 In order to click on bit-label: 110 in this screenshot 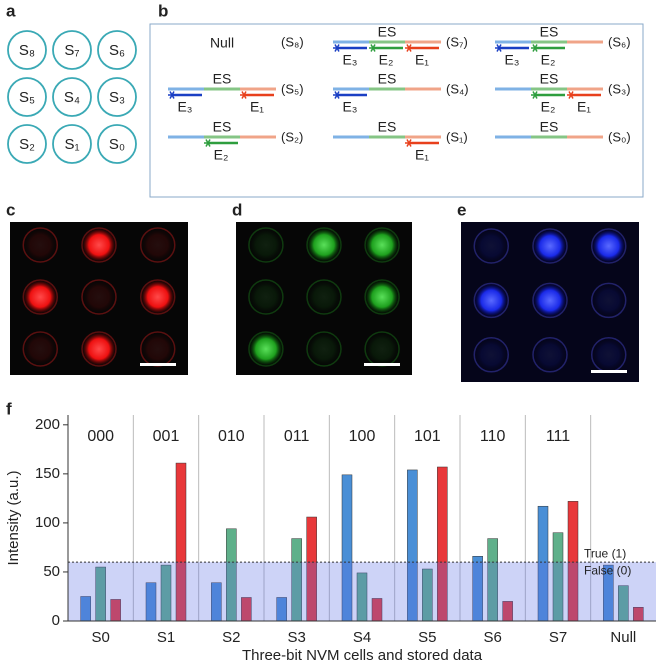, I will do `click(493, 436)`.